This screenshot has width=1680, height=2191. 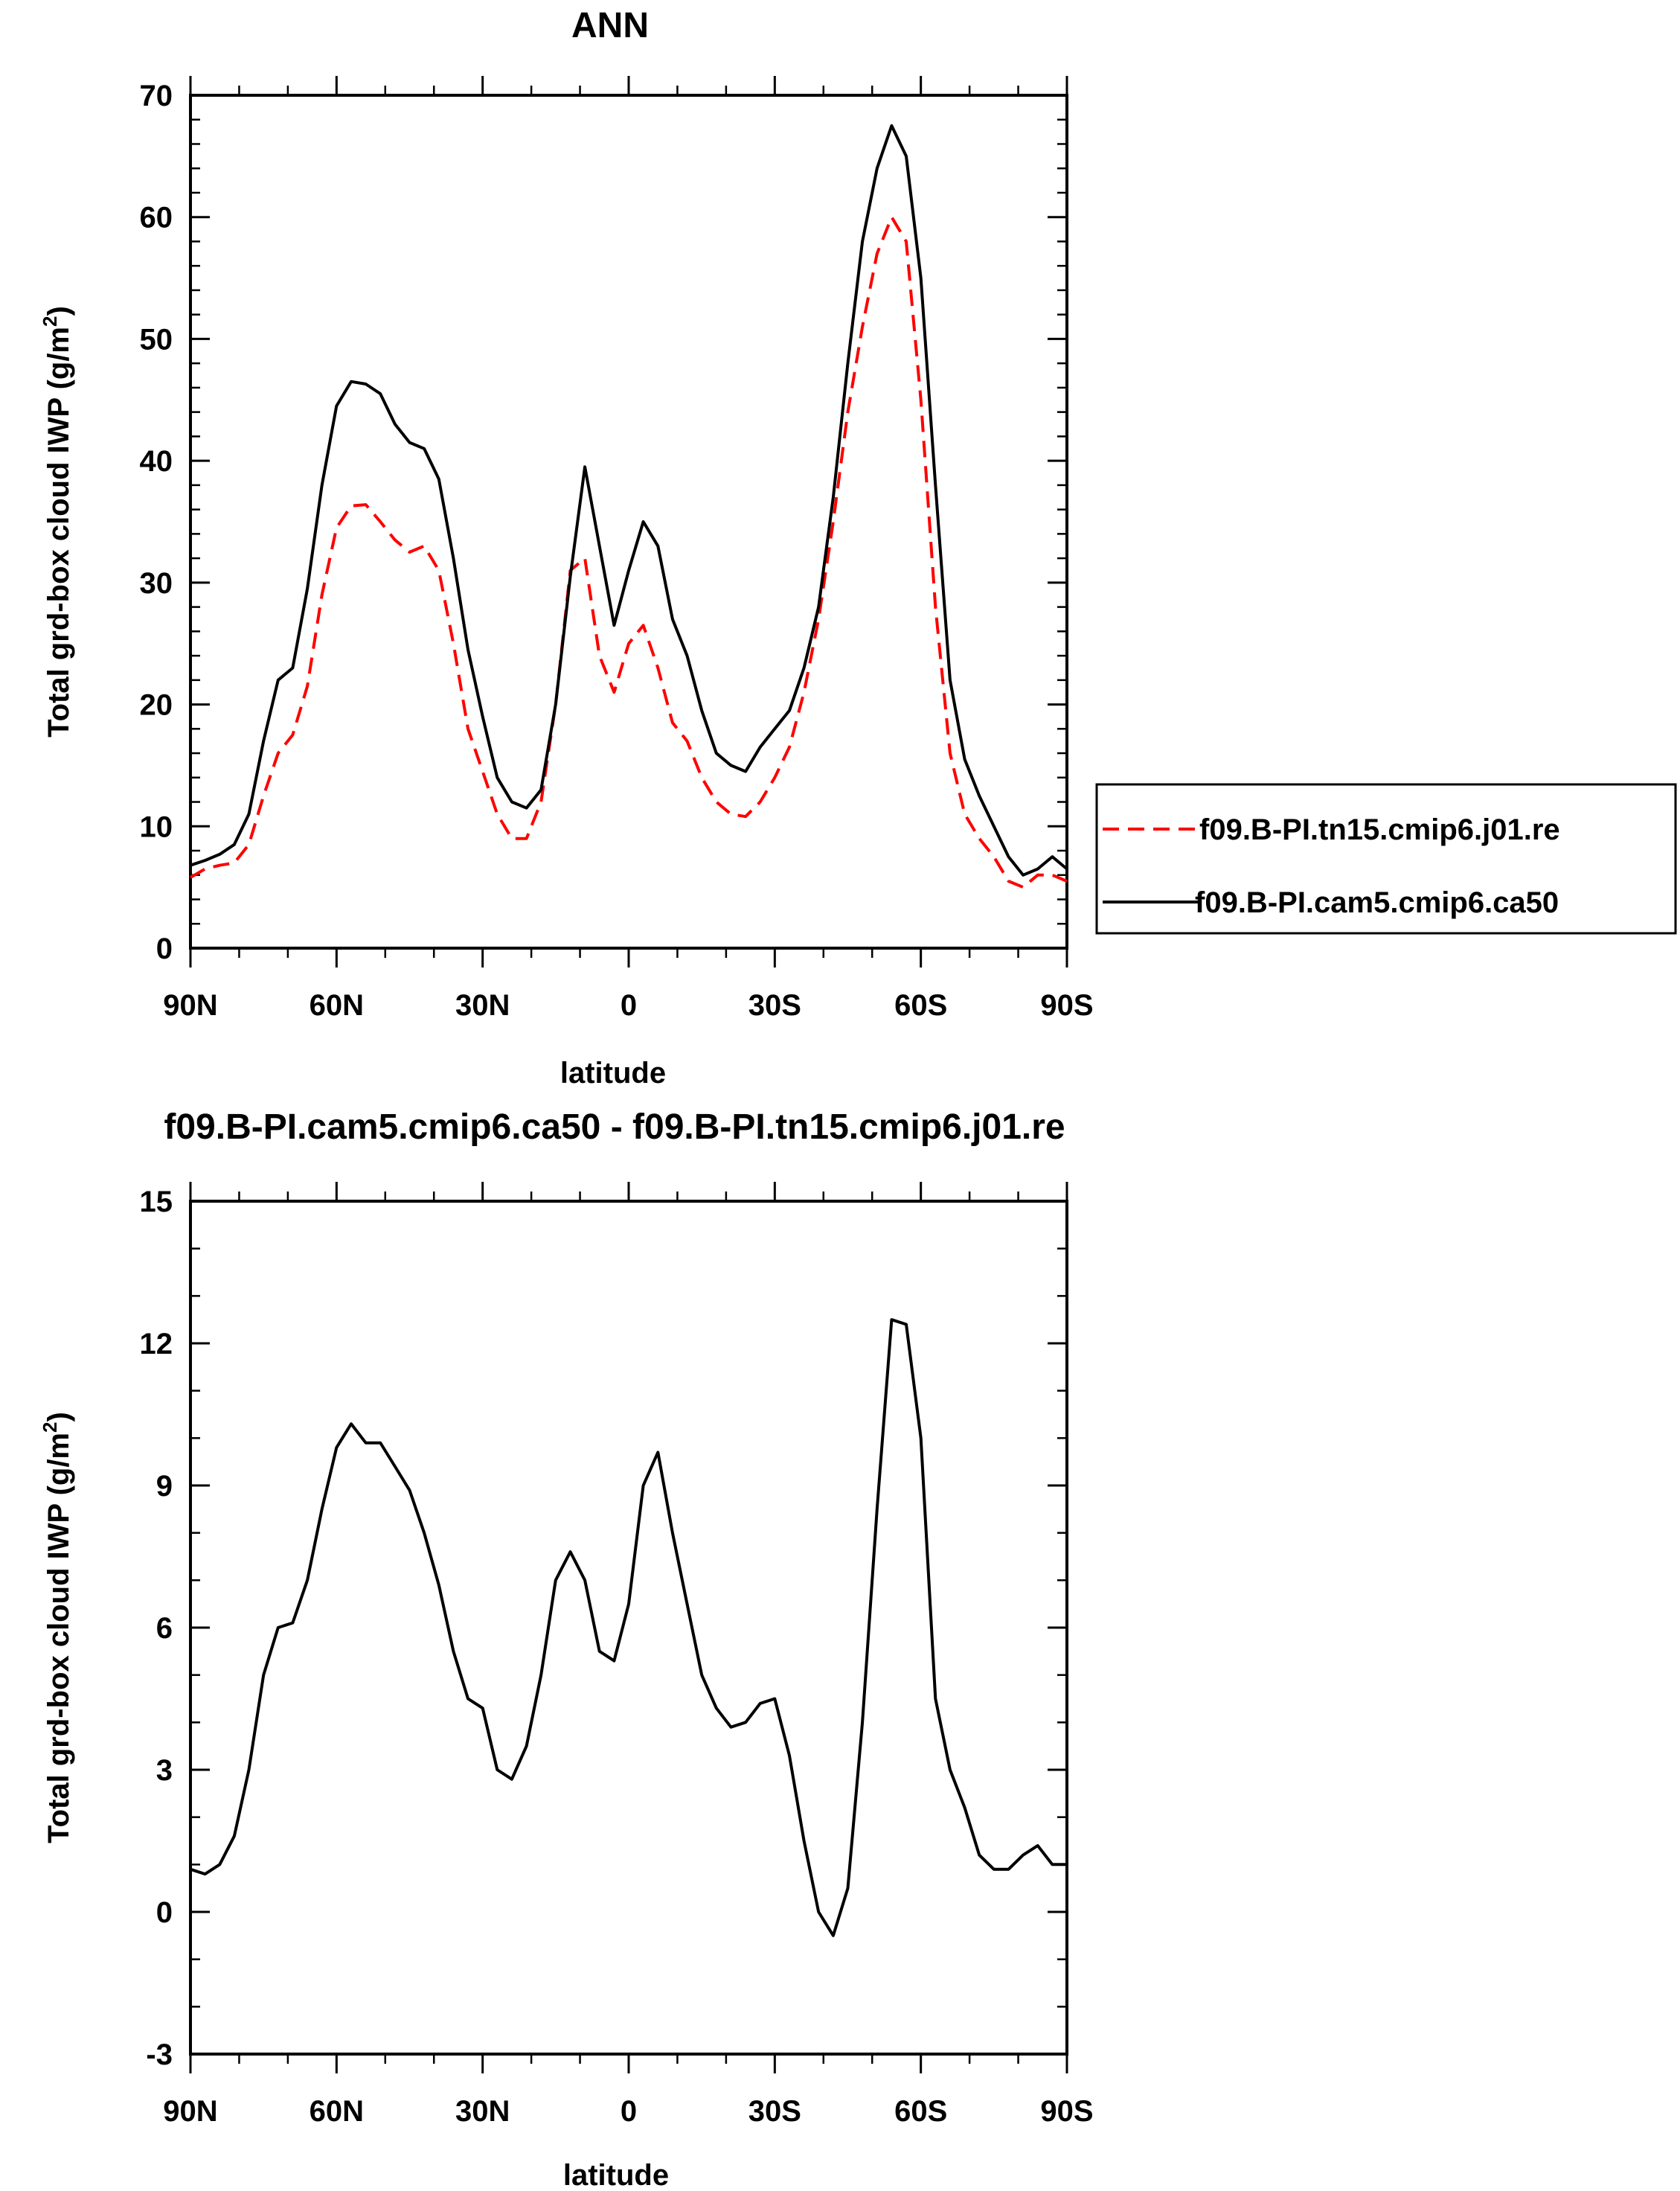 I want to click on bottom-y-tick-labels: -3 0 3 6 9 12 15, so click(x=156, y=1628).